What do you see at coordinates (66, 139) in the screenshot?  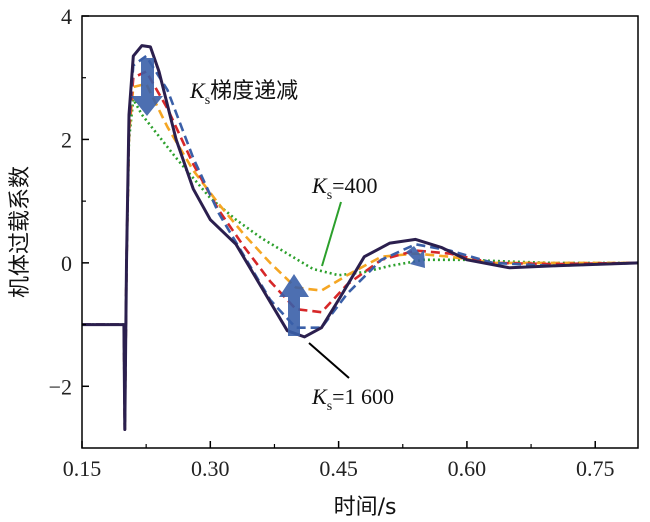 I see `y-tick-label: 2` at bounding box center [66, 139].